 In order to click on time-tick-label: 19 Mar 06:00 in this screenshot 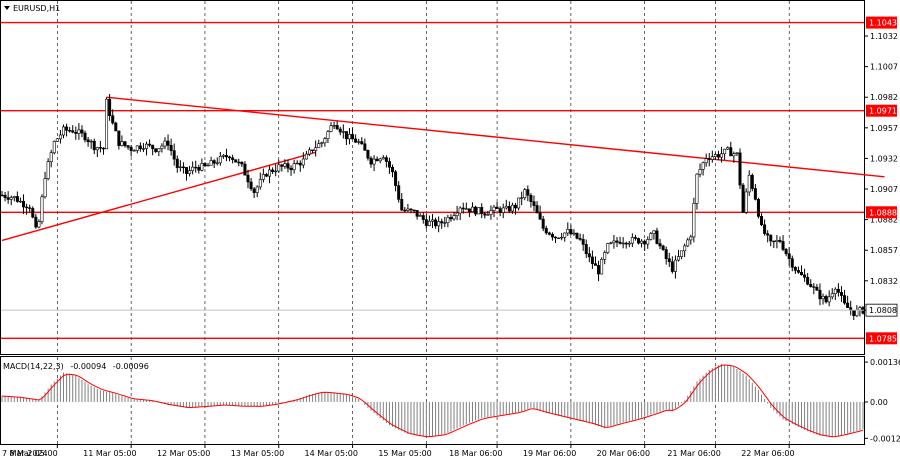, I will do `click(549, 453)`.